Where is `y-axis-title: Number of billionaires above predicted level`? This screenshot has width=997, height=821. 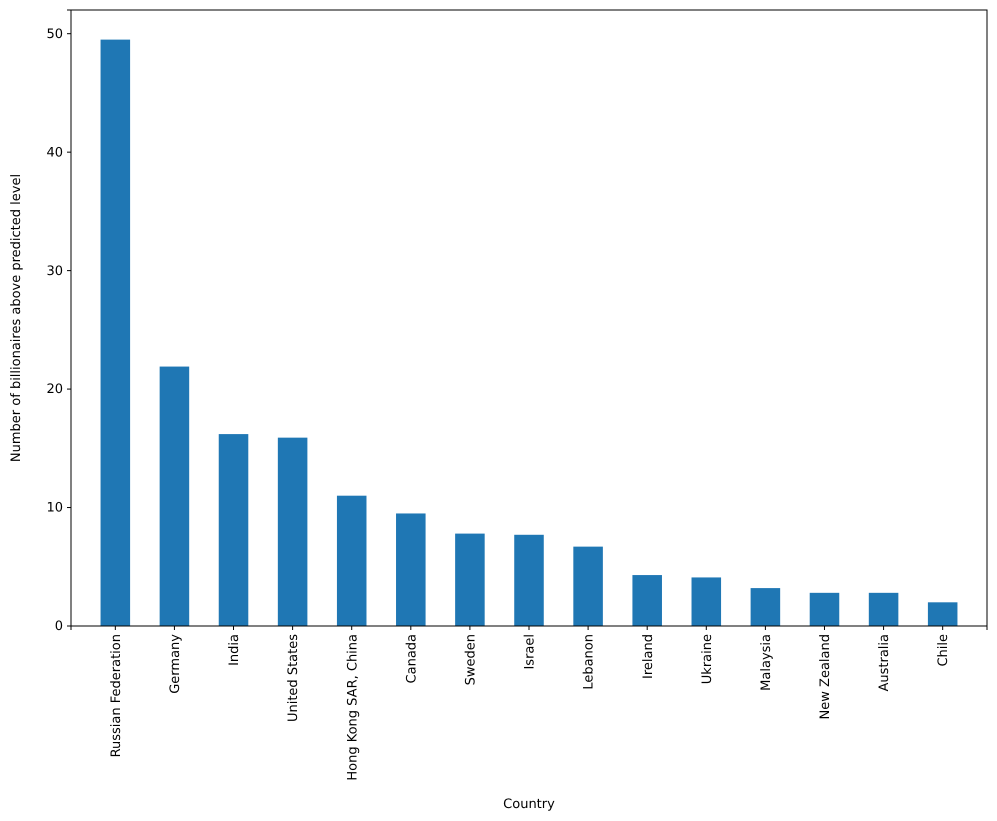
y-axis-title: Number of billionaires above predicted level is located at coordinates (16, 318).